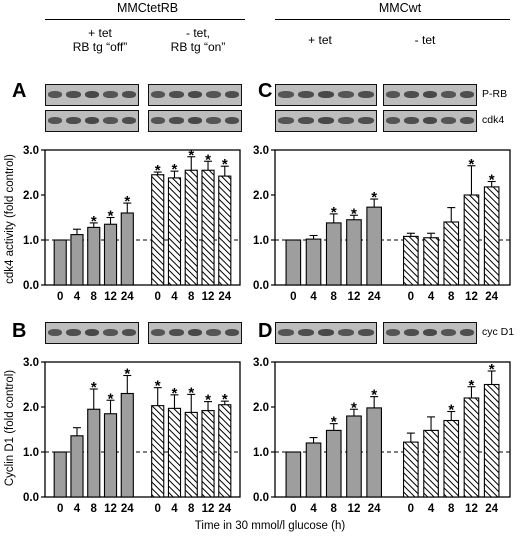  Describe the element at coordinates (100, 47) in the screenshot. I see `condition-line: RB tg “off”` at that location.